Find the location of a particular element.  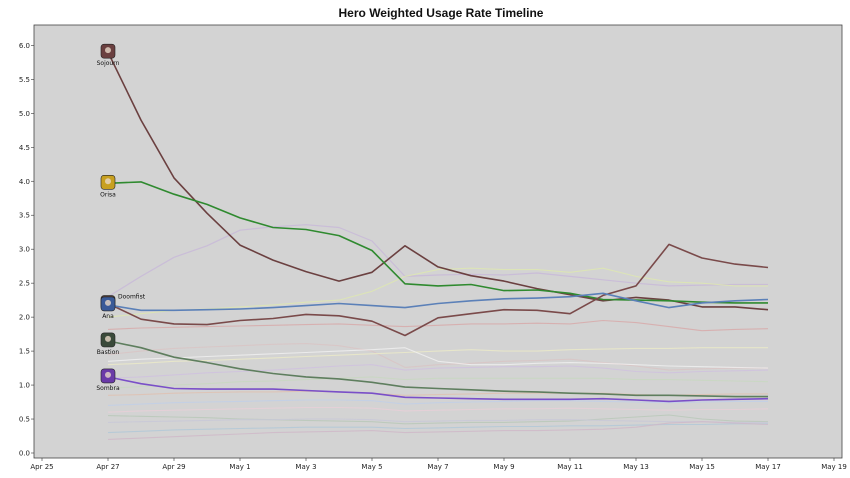

hero-icon-face-bastion is located at coordinates (108, 338).